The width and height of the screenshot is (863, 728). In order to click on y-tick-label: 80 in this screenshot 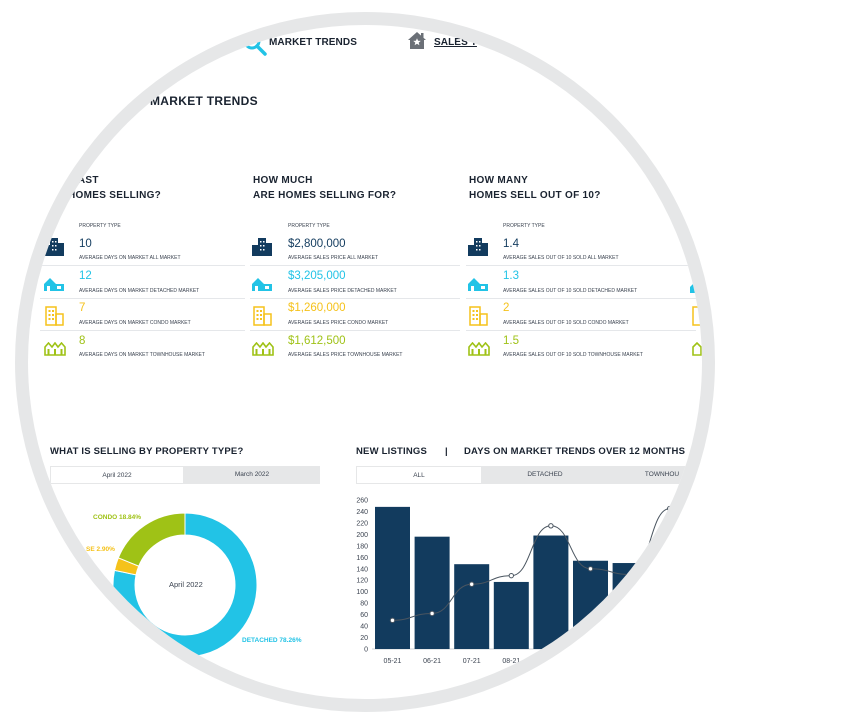, I will do `click(364, 604)`.